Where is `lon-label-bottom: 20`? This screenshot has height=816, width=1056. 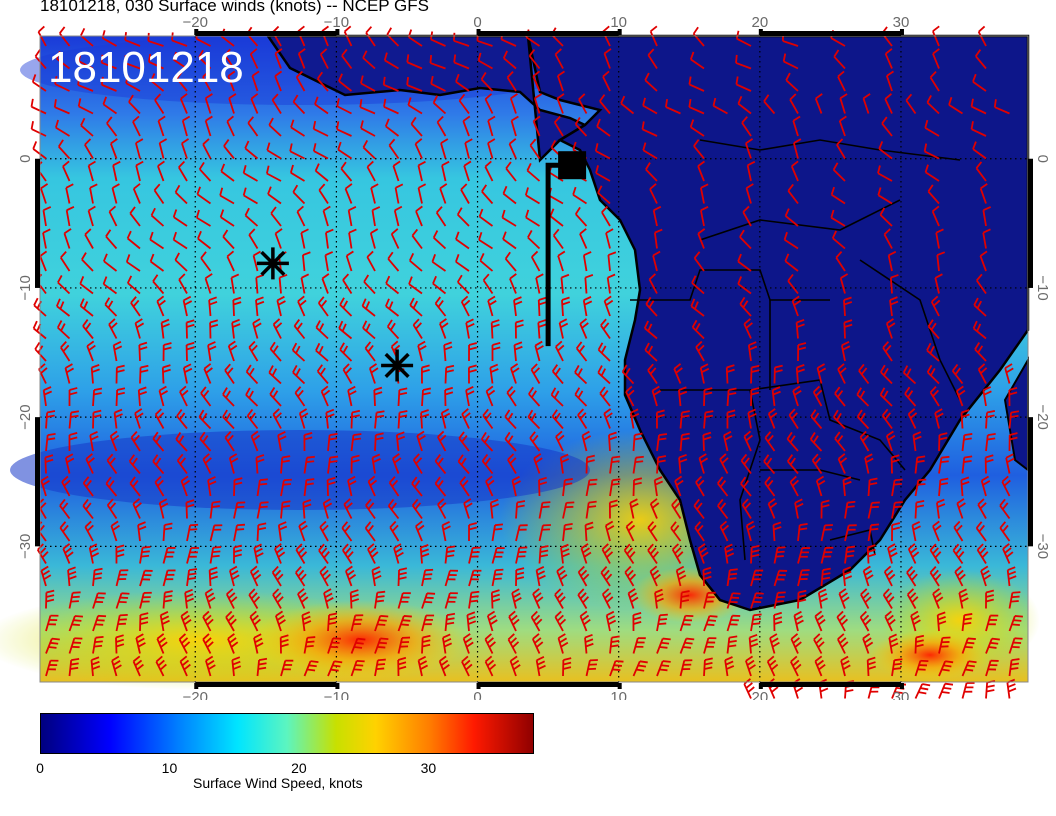 lon-label-bottom: 20 is located at coordinates (759, 694).